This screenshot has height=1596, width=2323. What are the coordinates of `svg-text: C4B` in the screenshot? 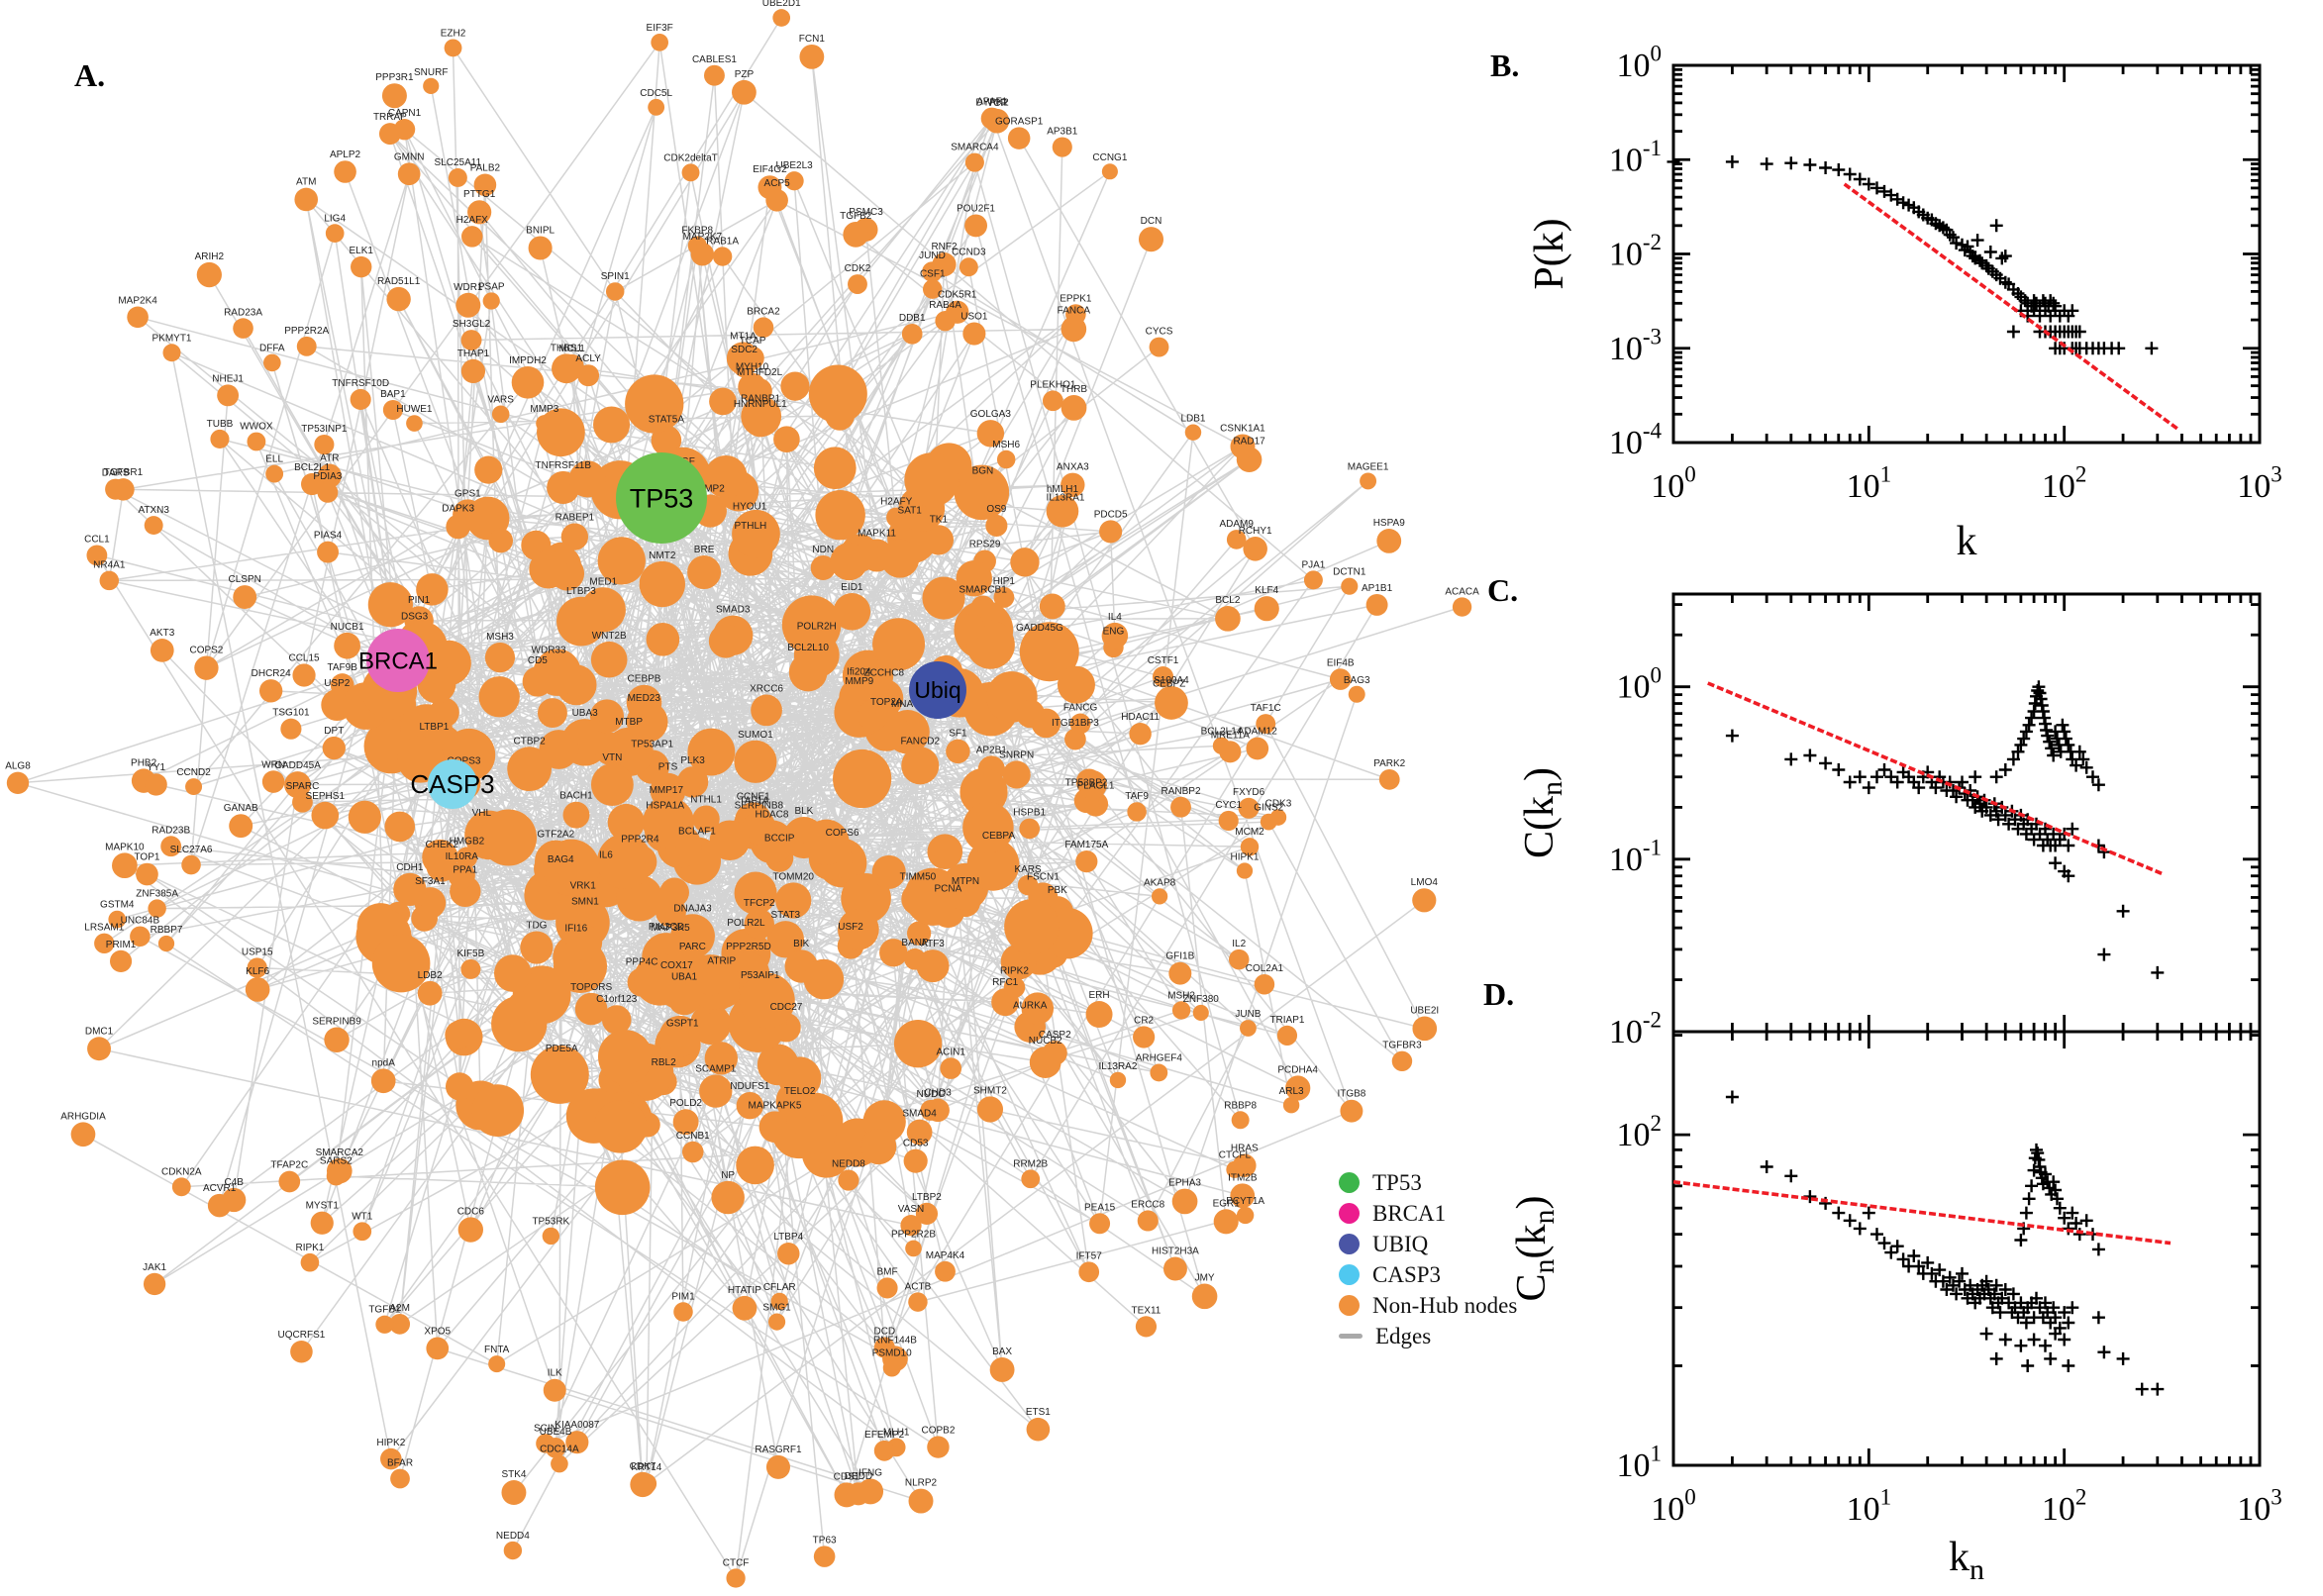 It's located at (234, 1182).